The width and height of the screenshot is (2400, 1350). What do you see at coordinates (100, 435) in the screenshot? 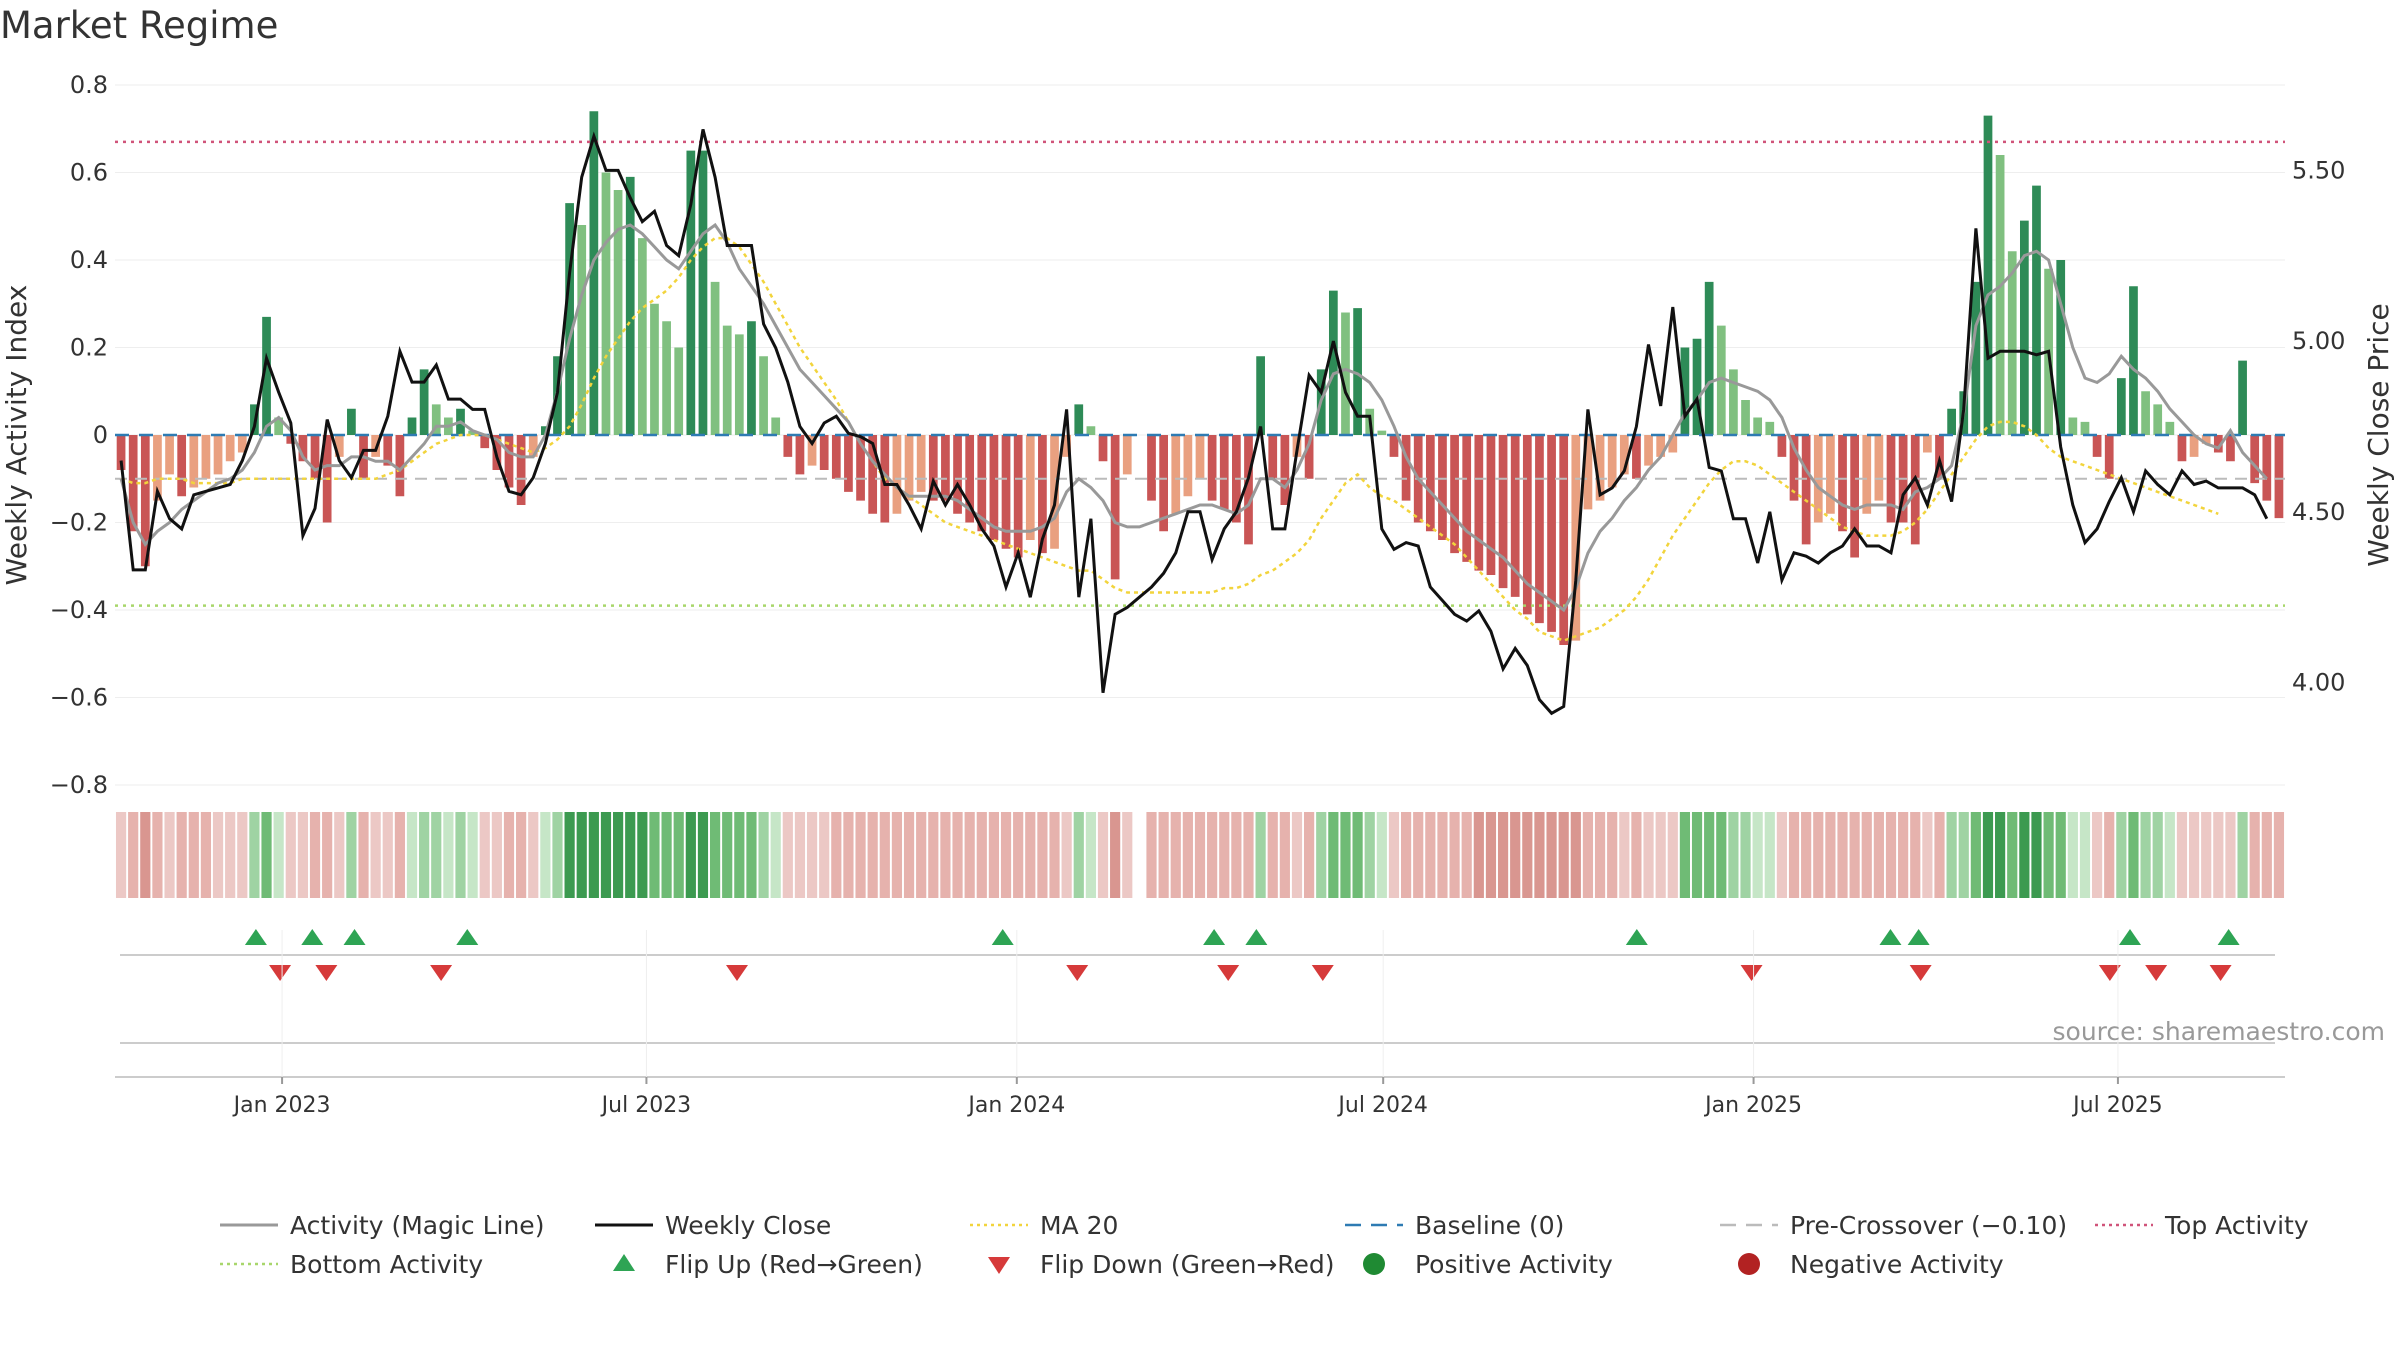
I see `left-tick-label: 0` at bounding box center [100, 435].